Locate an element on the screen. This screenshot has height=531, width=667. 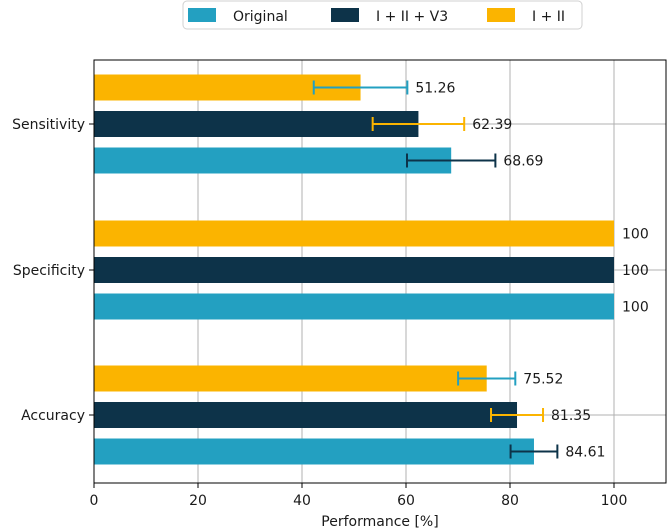
y-tick-label-accuracy: Accuracy is located at coordinates (53, 416).